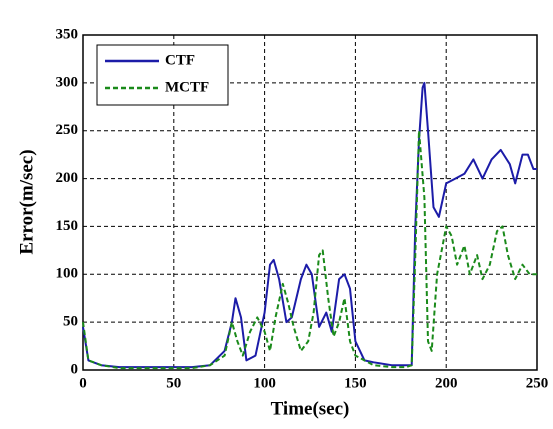 This screenshot has height=429, width=553. Describe the element at coordinates (67, 226) in the screenshot. I see `y-tick-label: 150` at that location.